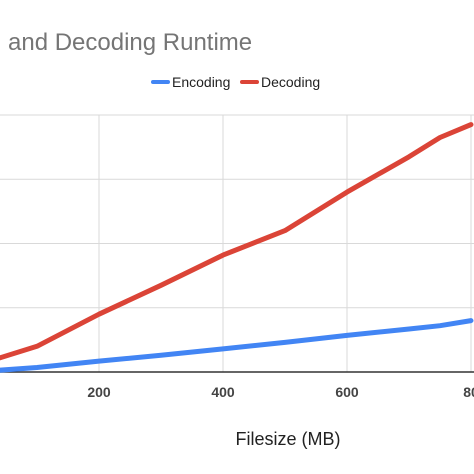 This screenshot has width=474, height=474. What do you see at coordinates (287, 439) in the screenshot?
I see `x-axis-label: Filesize (MB)` at bounding box center [287, 439].